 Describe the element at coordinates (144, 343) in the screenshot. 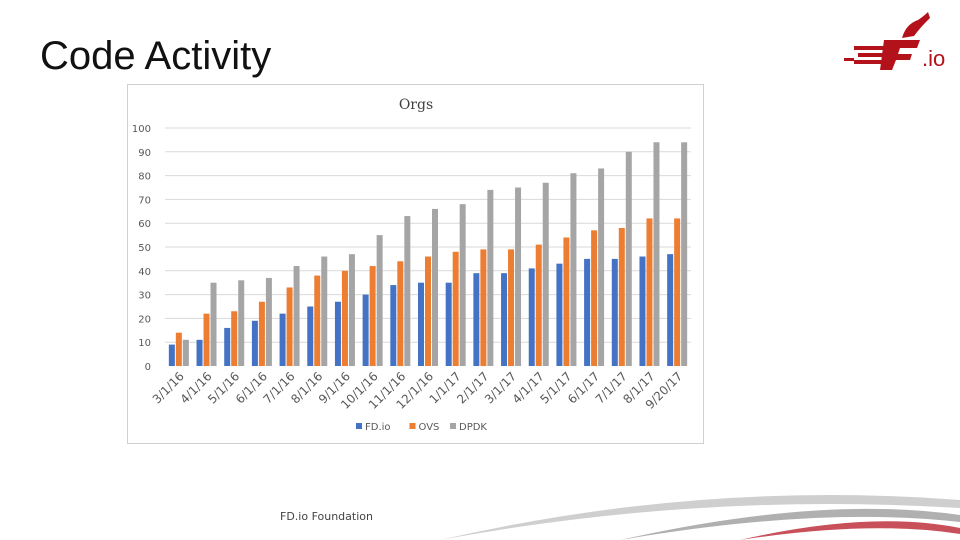

I see `y-tick-label: 10` at that location.